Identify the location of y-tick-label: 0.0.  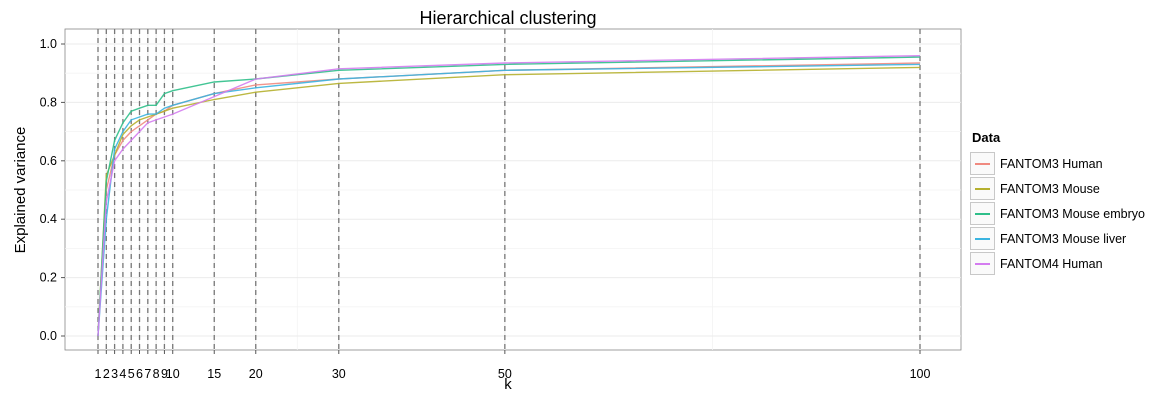
(48, 336).